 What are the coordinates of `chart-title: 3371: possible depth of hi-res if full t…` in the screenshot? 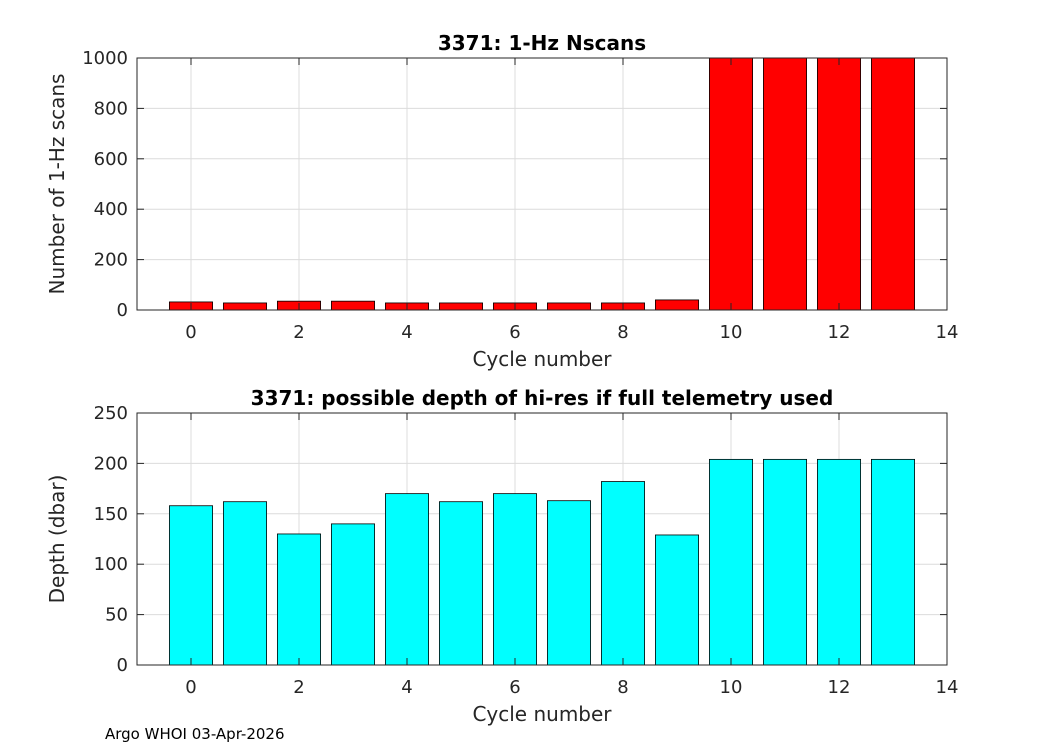 It's located at (542, 398).